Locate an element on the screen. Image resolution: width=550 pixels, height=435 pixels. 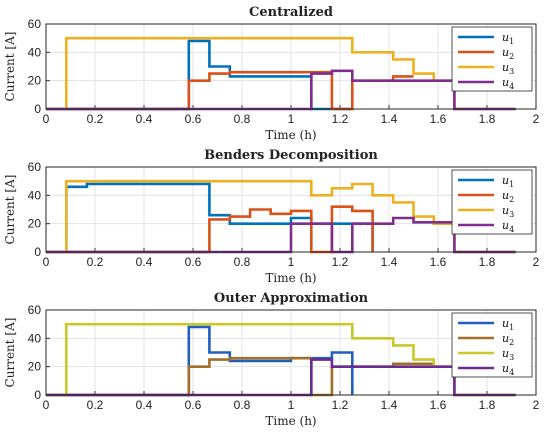
series-line-u2 is located at coordinates (210, 229).